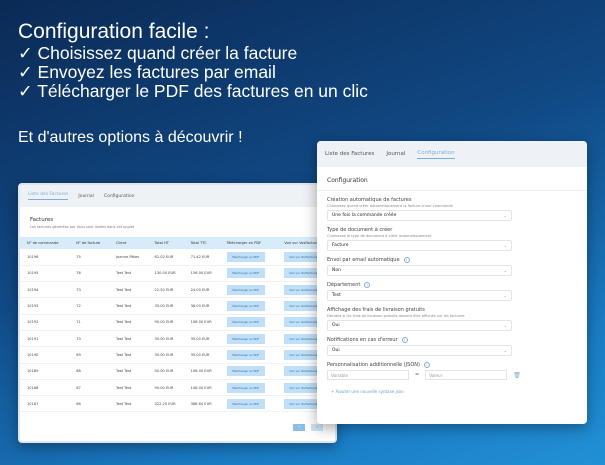 The image size is (605, 465). Describe the element at coordinates (364, 215) in the screenshot. I see `select-value: Une fois la commande créée` at that location.